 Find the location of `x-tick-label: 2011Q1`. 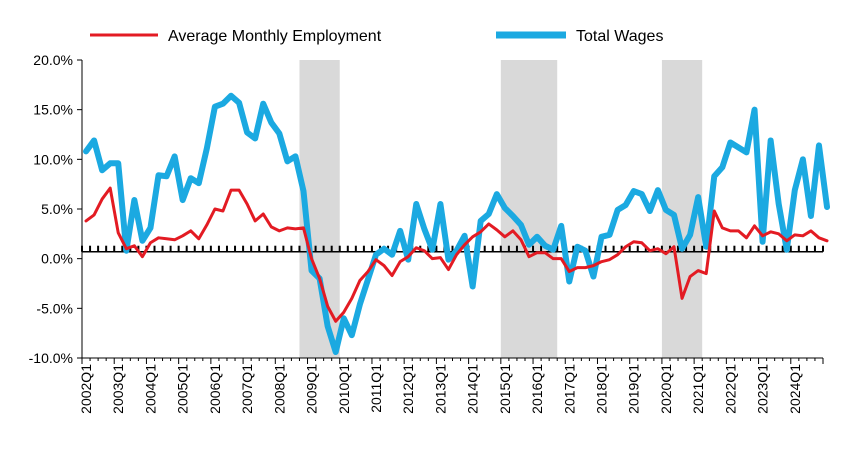

x-tick-label: 2011Q1 is located at coordinates (376, 388).